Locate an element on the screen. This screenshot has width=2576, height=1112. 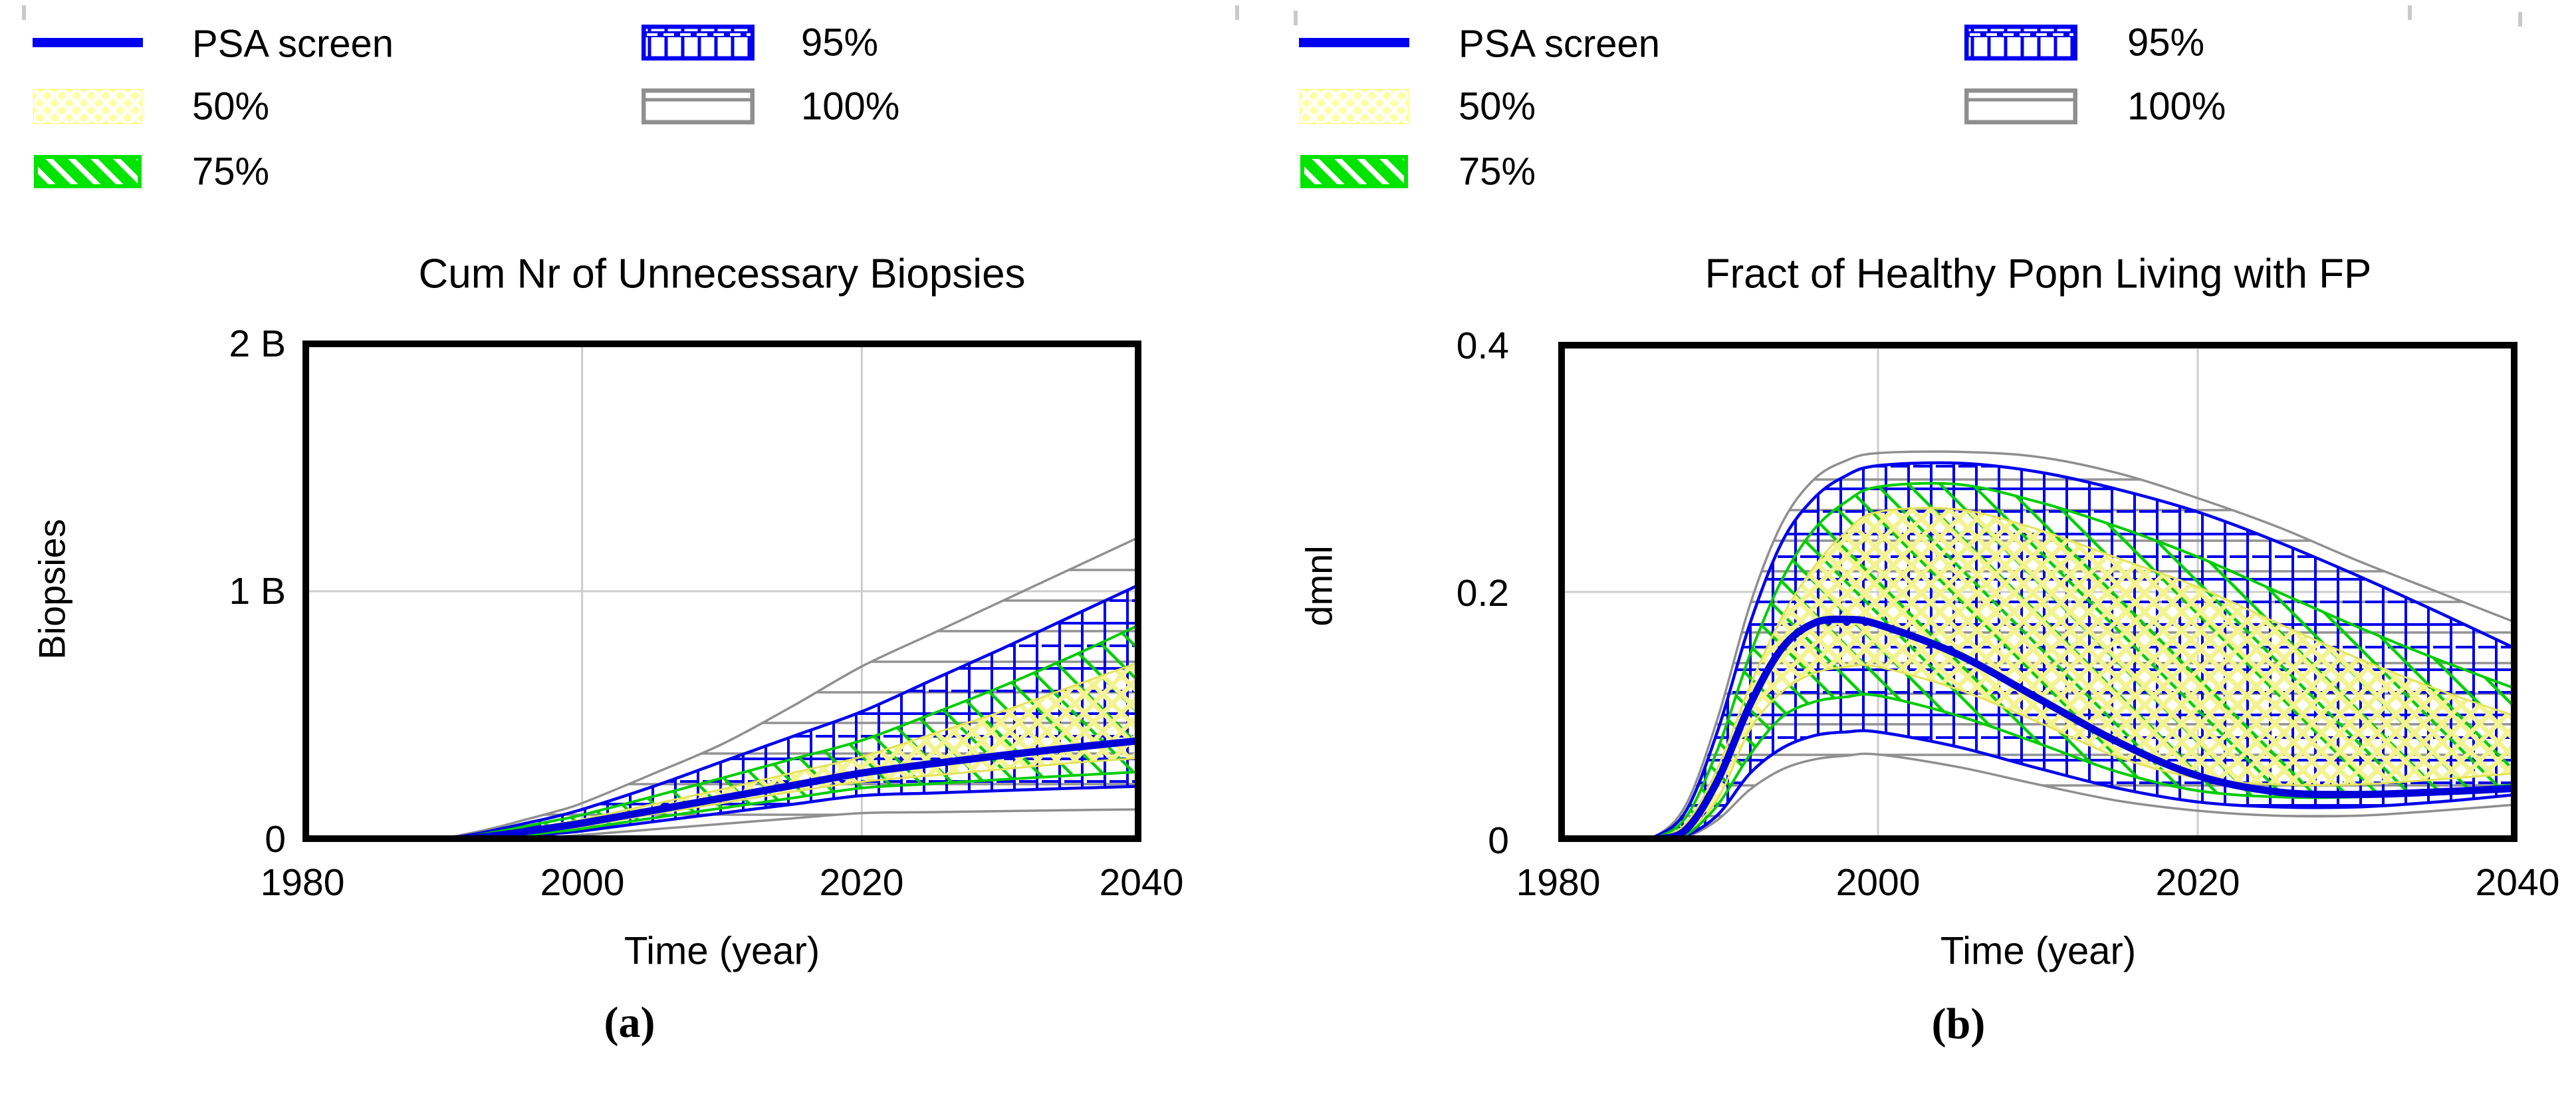
chart-b-caption: (b) is located at coordinates (1958, 1024).